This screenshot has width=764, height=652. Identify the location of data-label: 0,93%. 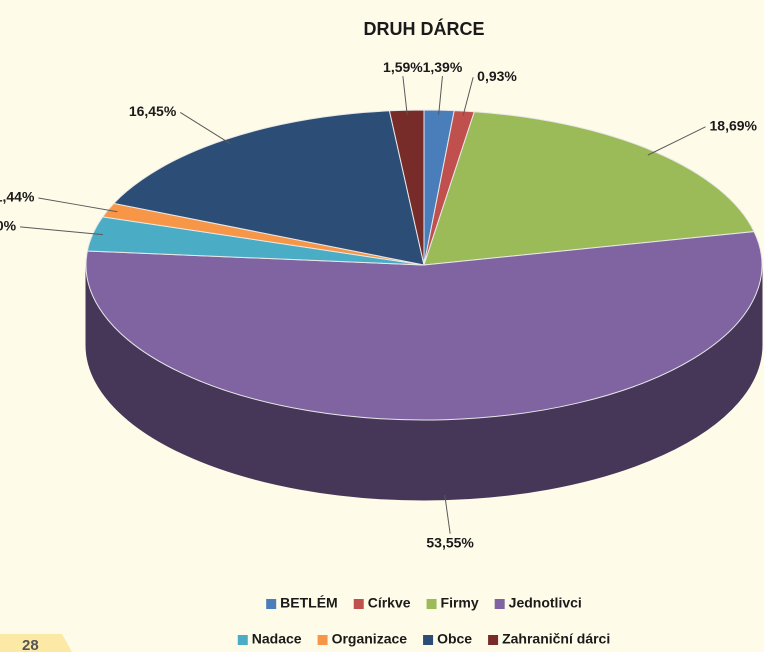
(497, 76).